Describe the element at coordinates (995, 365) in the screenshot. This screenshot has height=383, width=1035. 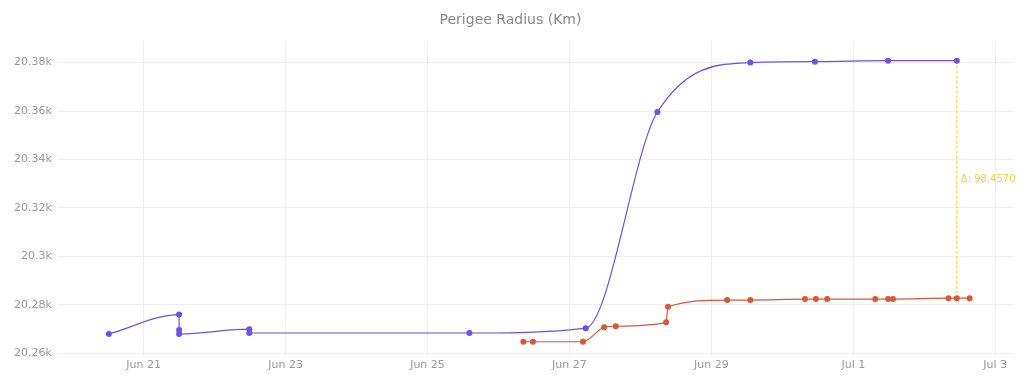
I see `x-tick-label: Jul 3` at that location.